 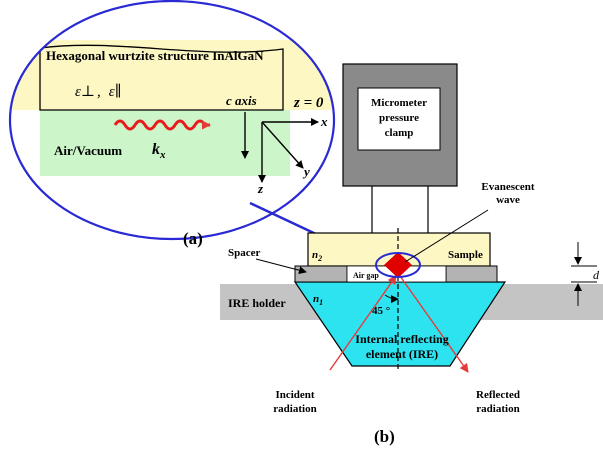 What do you see at coordinates (244, 253) in the screenshot?
I see `spacer-label: Spacer` at bounding box center [244, 253].